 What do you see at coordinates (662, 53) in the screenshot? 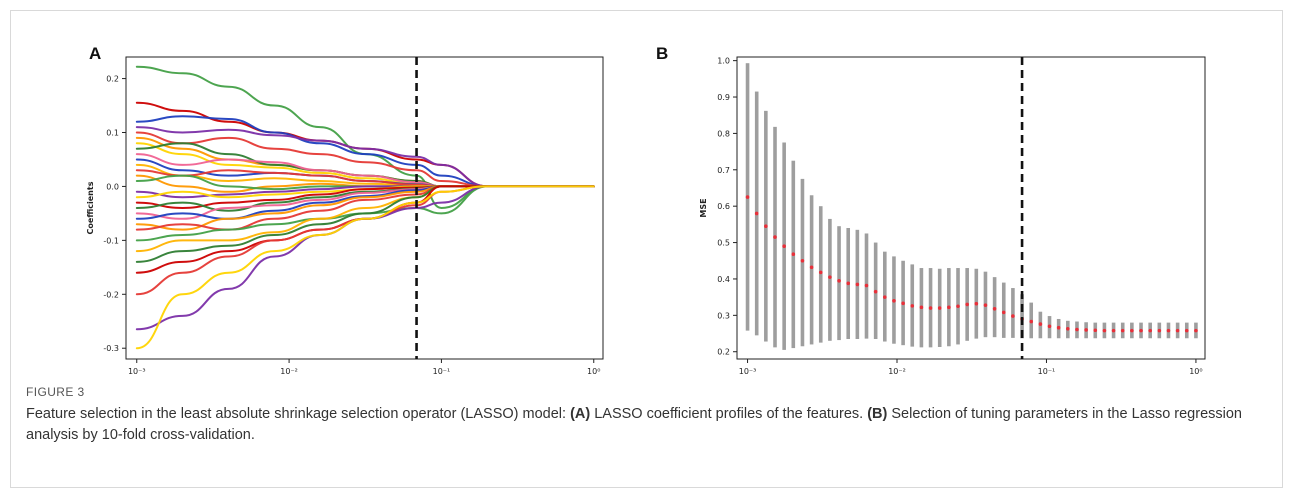
I see `panel-b-letter: B` at bounding box center [662, 53].